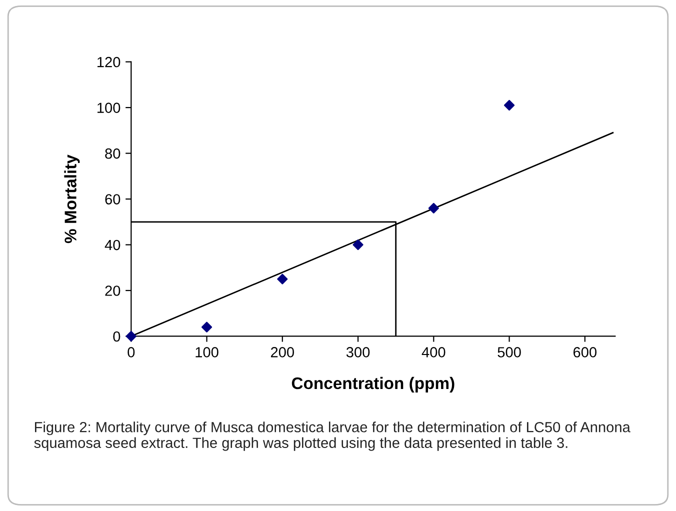 The image size is (676, 511). I want to click on x-axis-title: Concentration (ppm), so click(373, 384).